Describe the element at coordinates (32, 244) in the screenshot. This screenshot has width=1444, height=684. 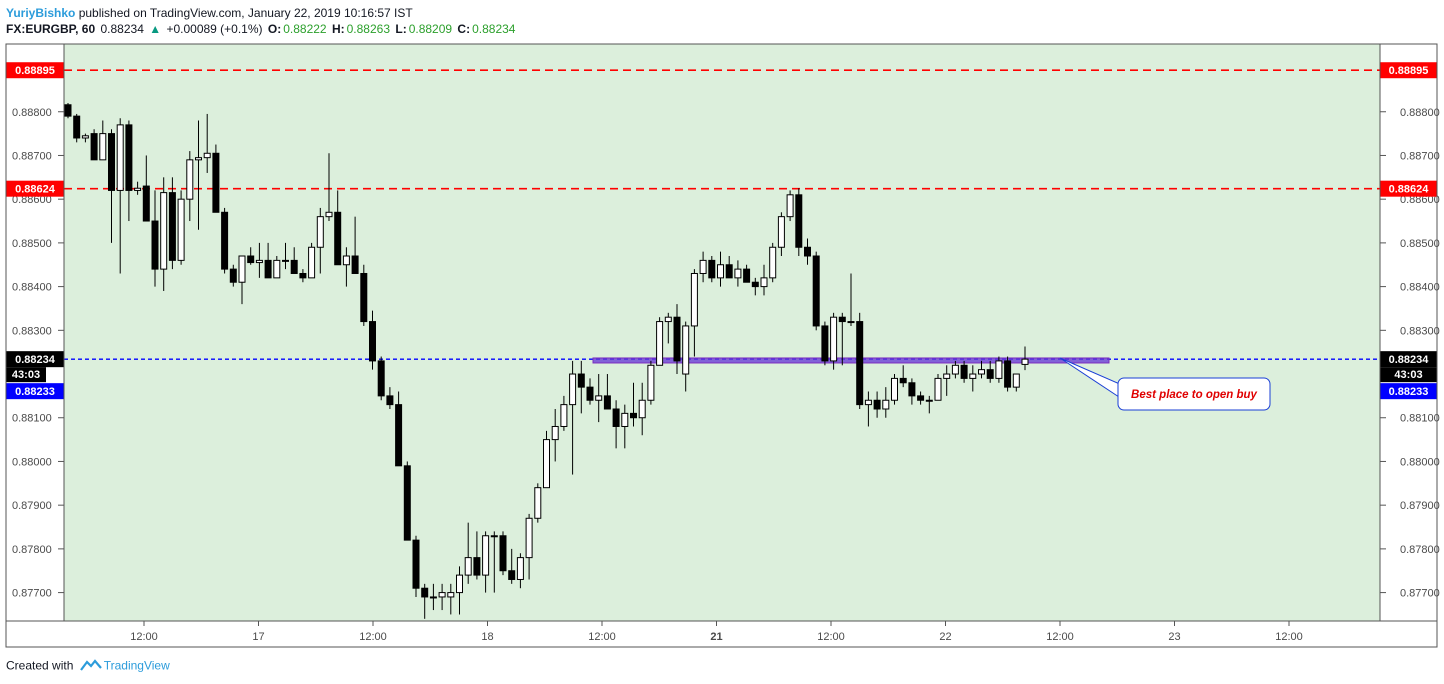
I see `y-tick-label: 0.88500` at that location.